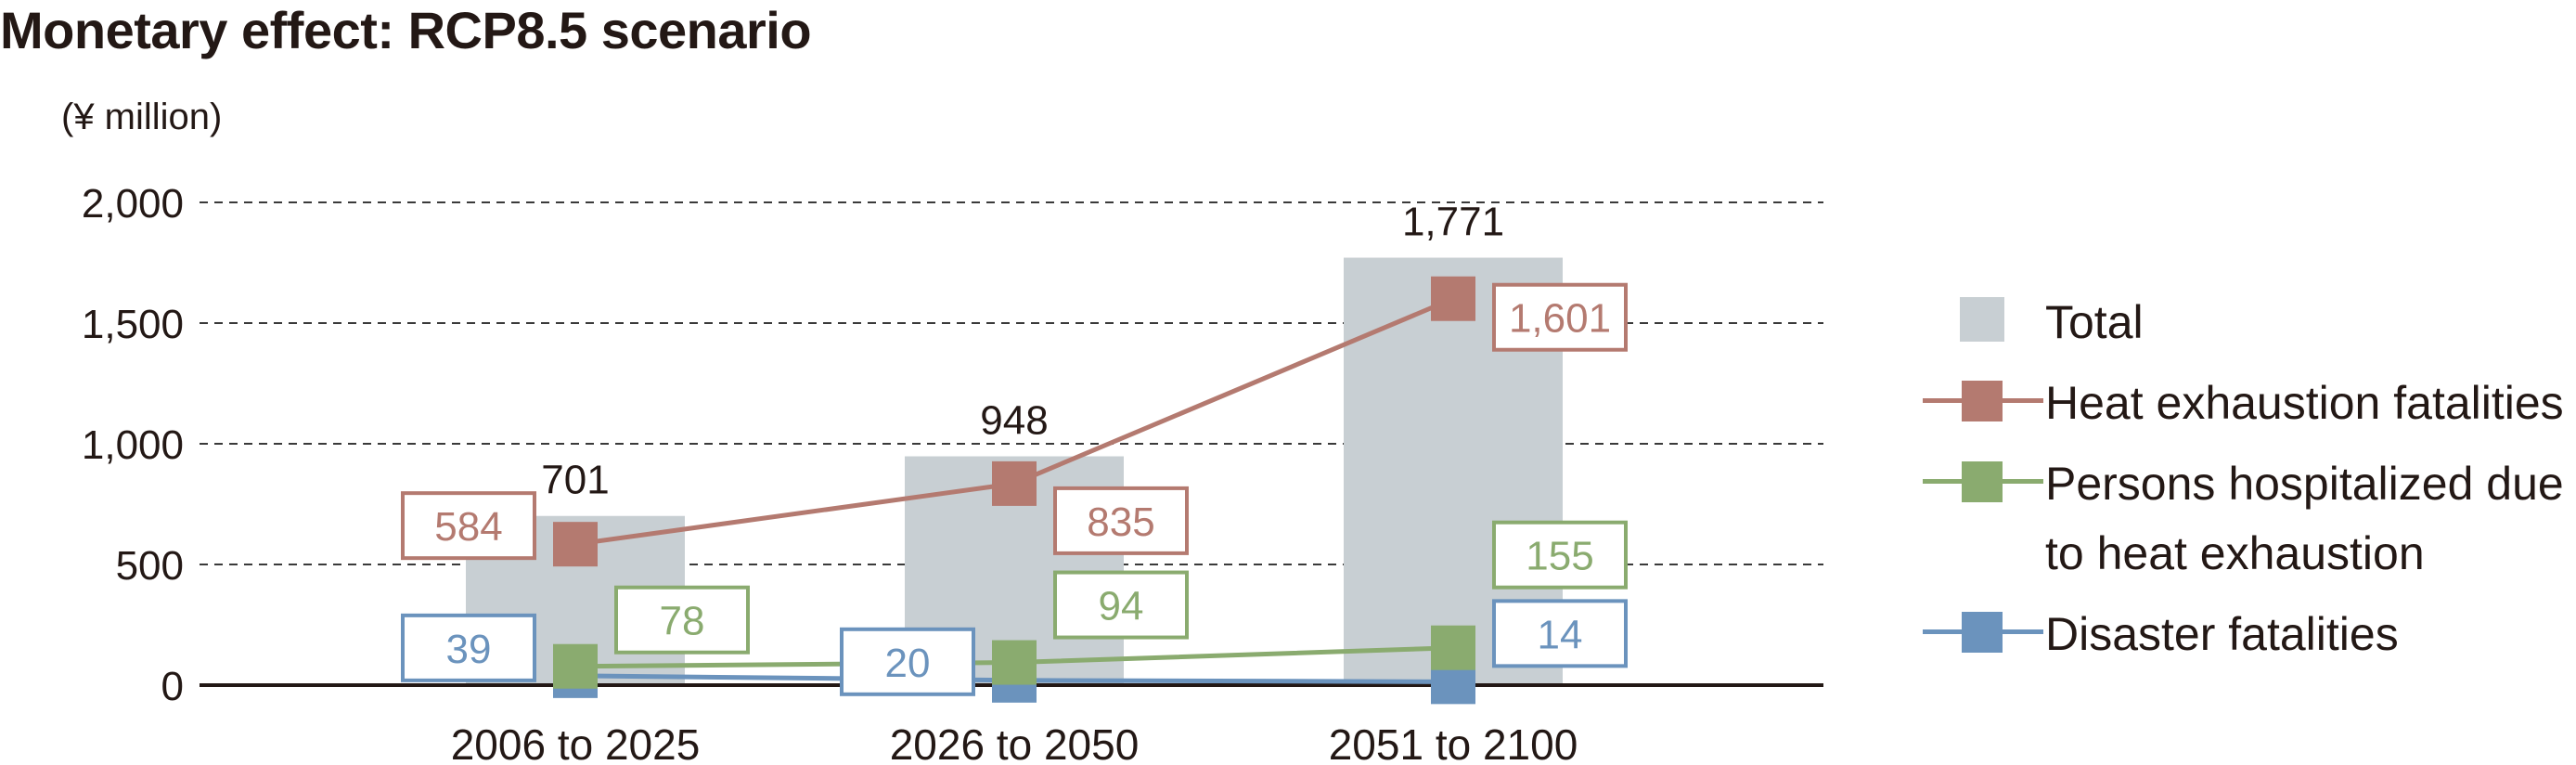 This screenshot has width=2576, height=765. I want to click on x-category-label: 2051 to 2100, so click(1453, 742).